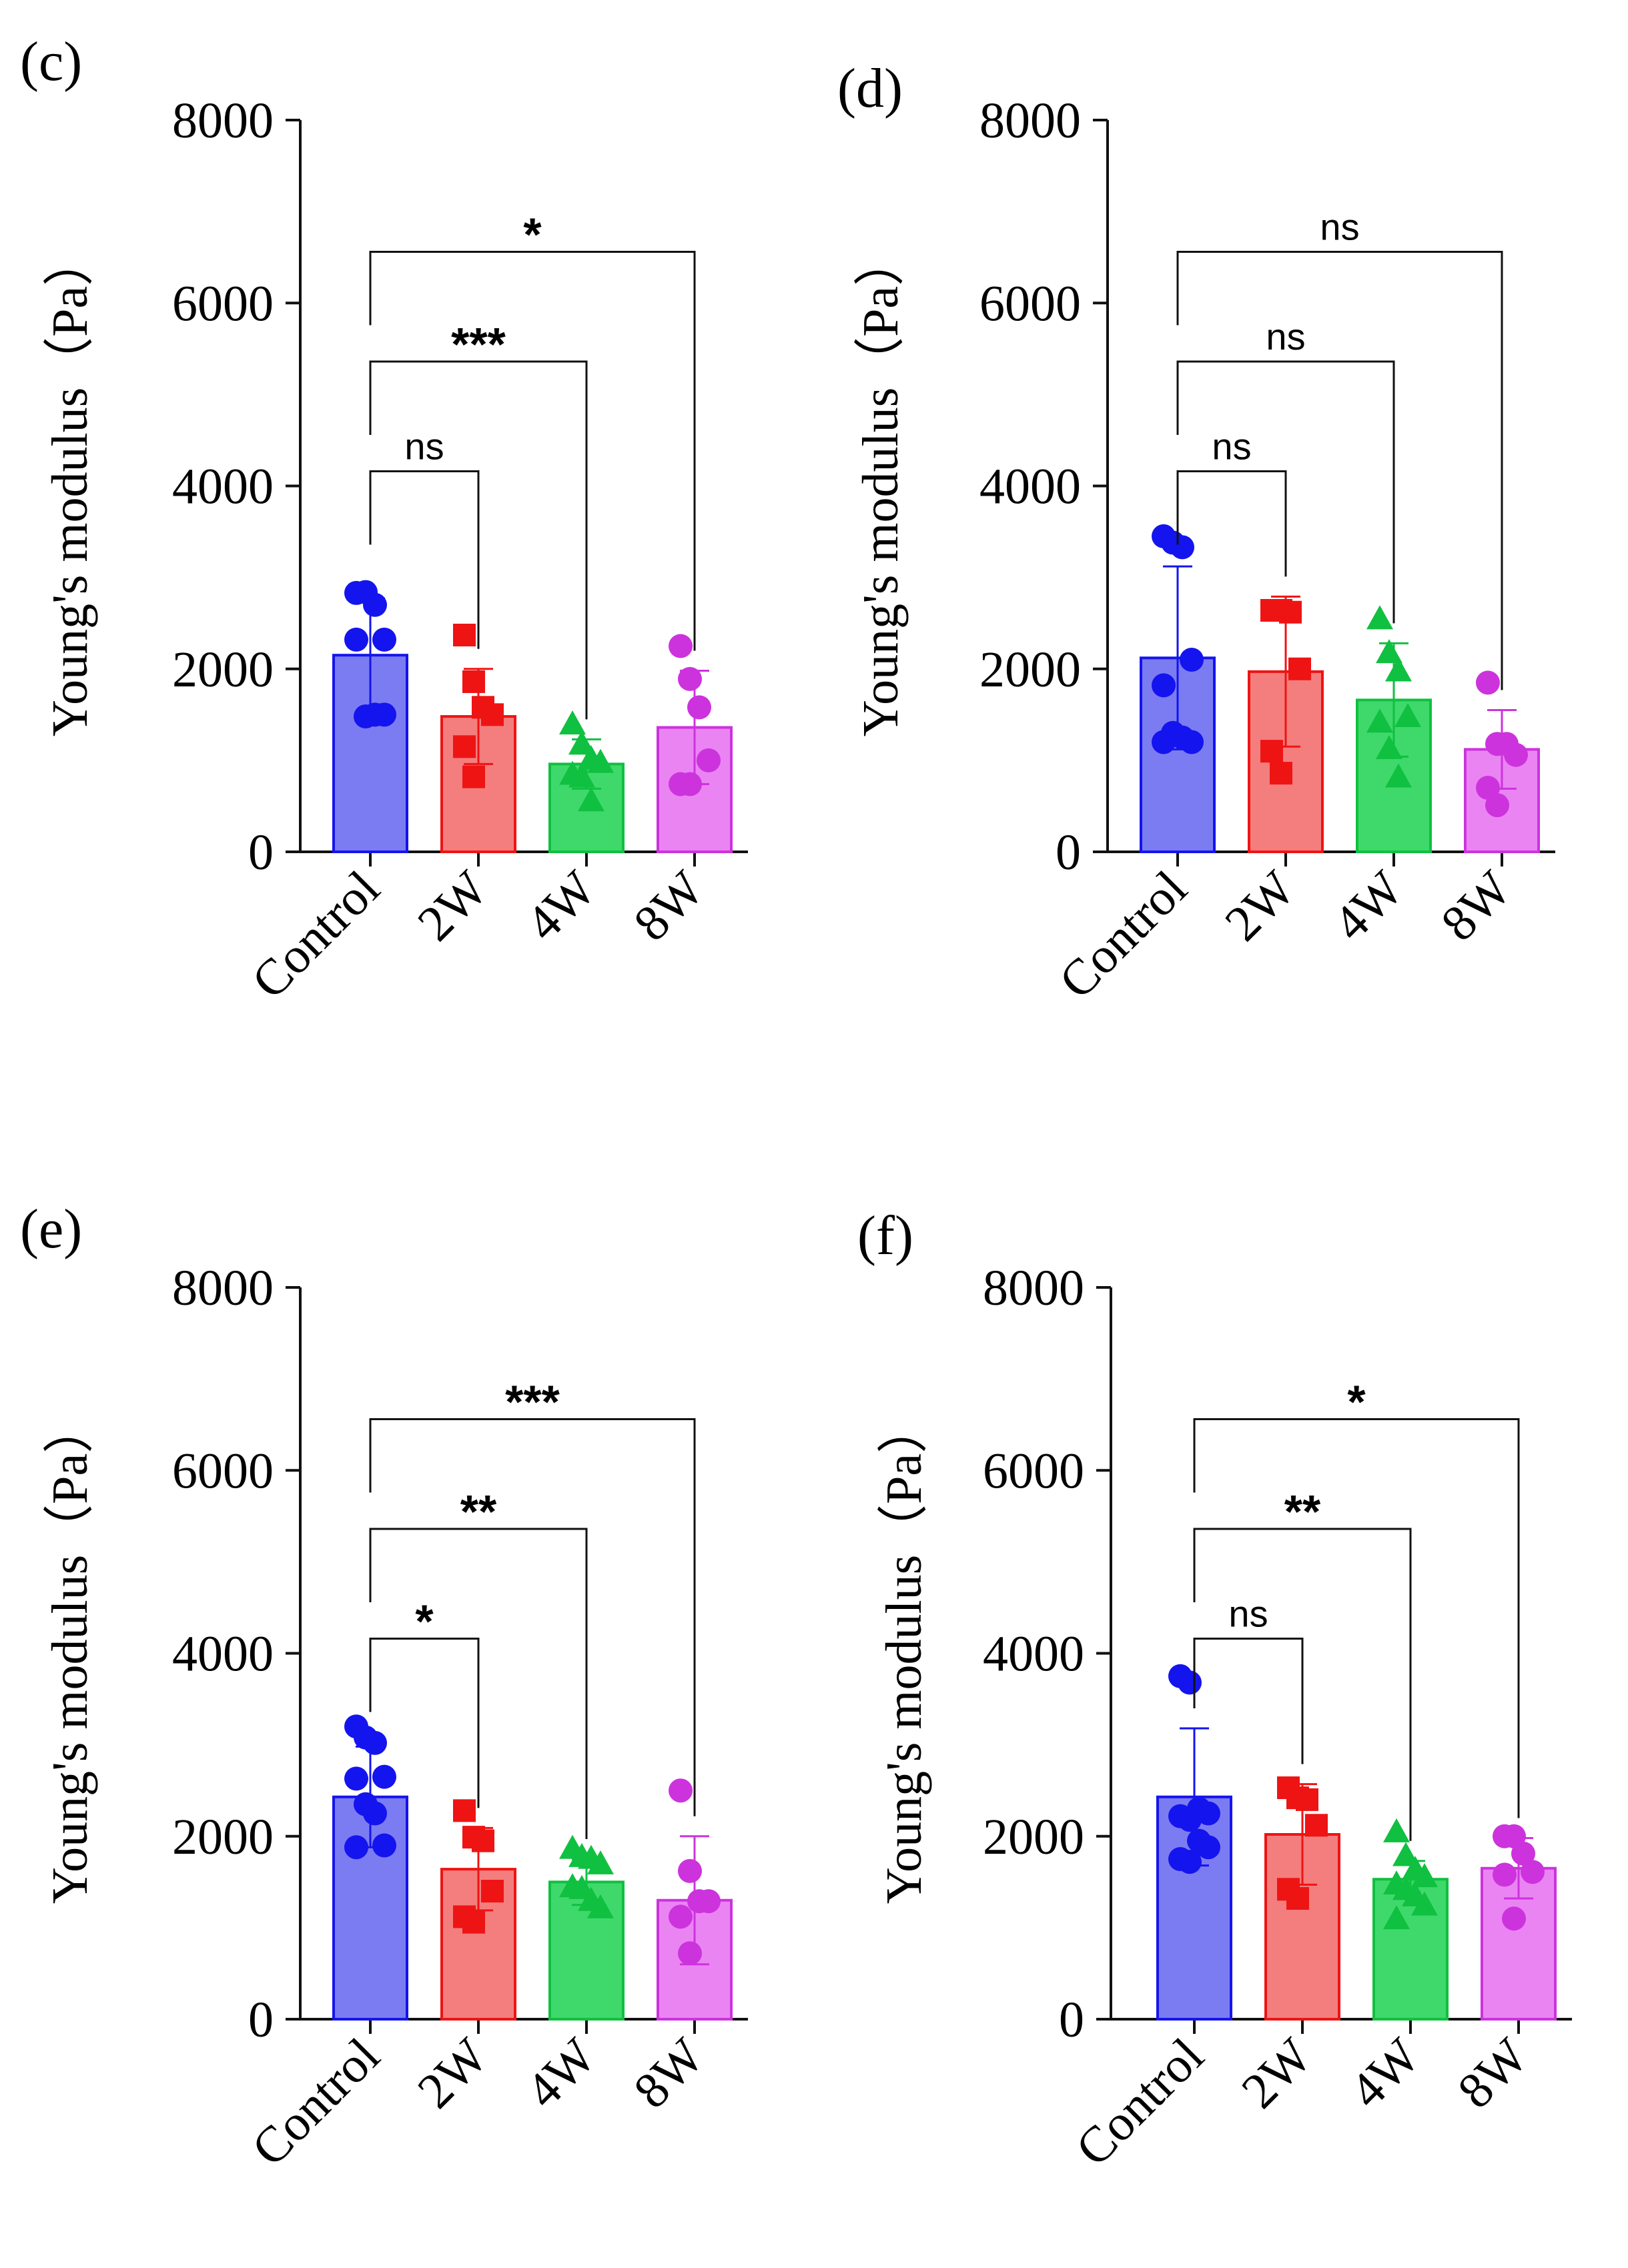 The width and height of the screenshot is (1628, 2268). Describe the element at coordinates (881, 486) in the screenshot. I see `y-axis-title: Young's modulus（Pa）` at that location.